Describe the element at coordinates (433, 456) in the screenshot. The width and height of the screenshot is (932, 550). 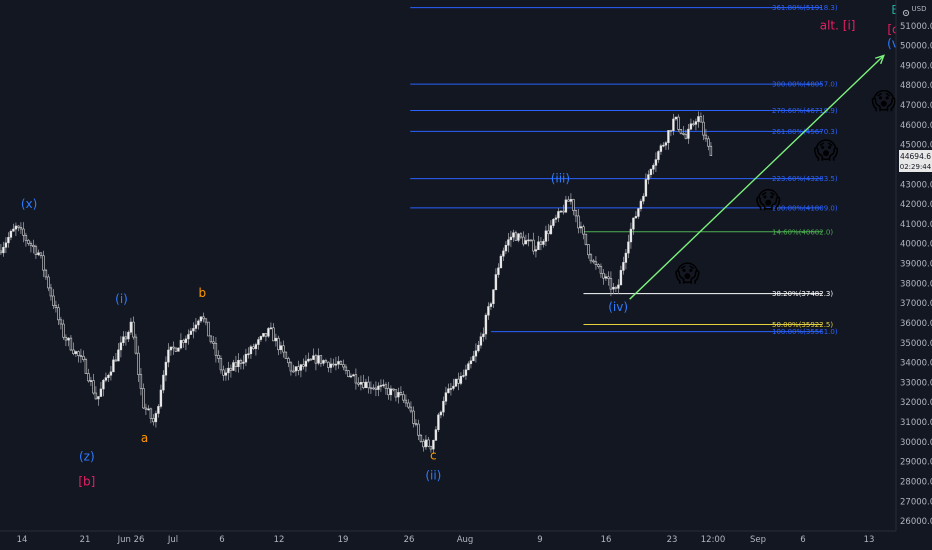
I see `wave-label: c` at that location.